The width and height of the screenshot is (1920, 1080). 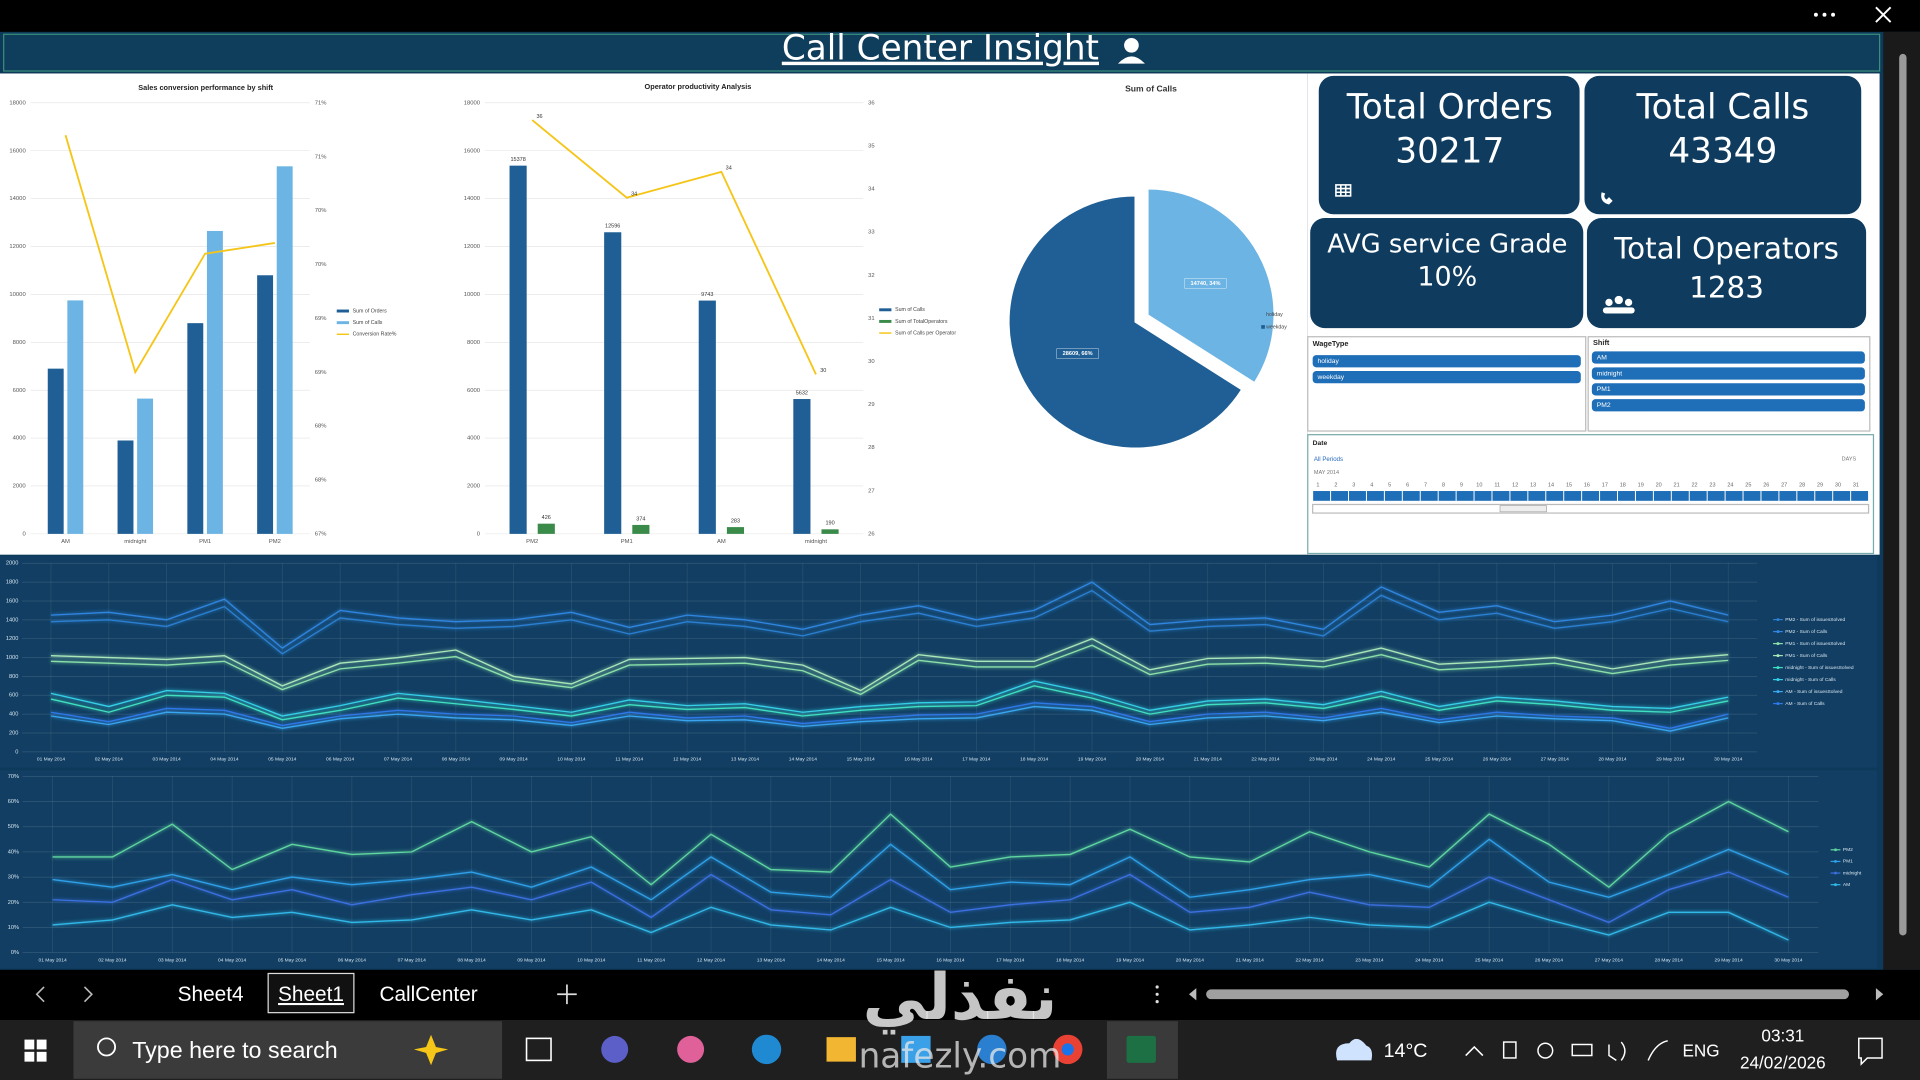 I want to click on timeline-scrollbar, so click(x=1591, y=508).